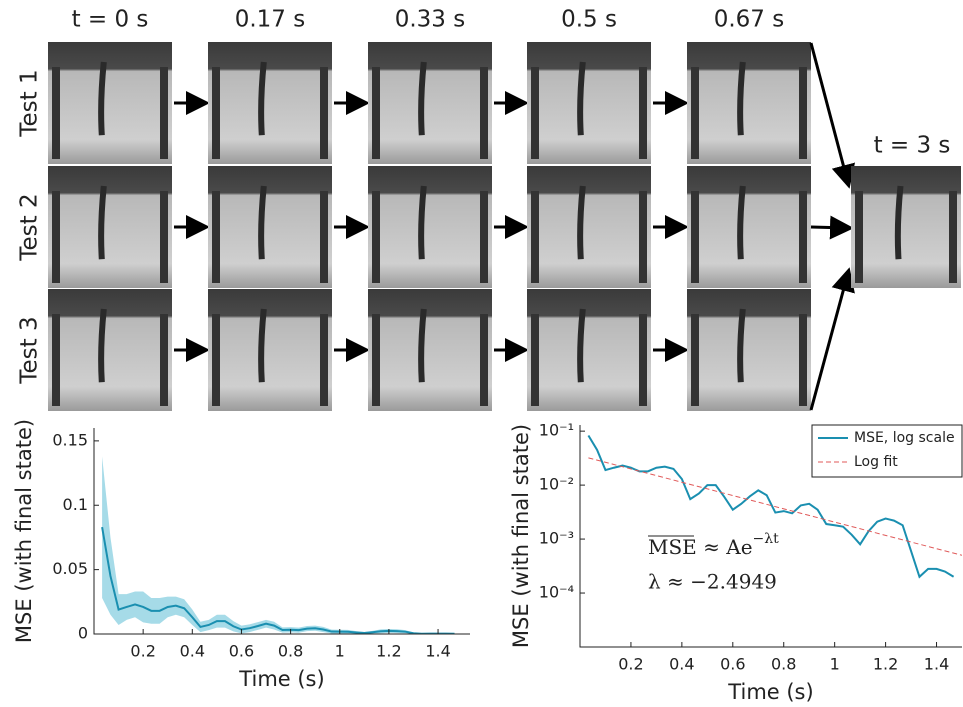  Describe the element at coordinates (70, 568) in the screenshot. I see `y-tick-label: 0.05` at that location.